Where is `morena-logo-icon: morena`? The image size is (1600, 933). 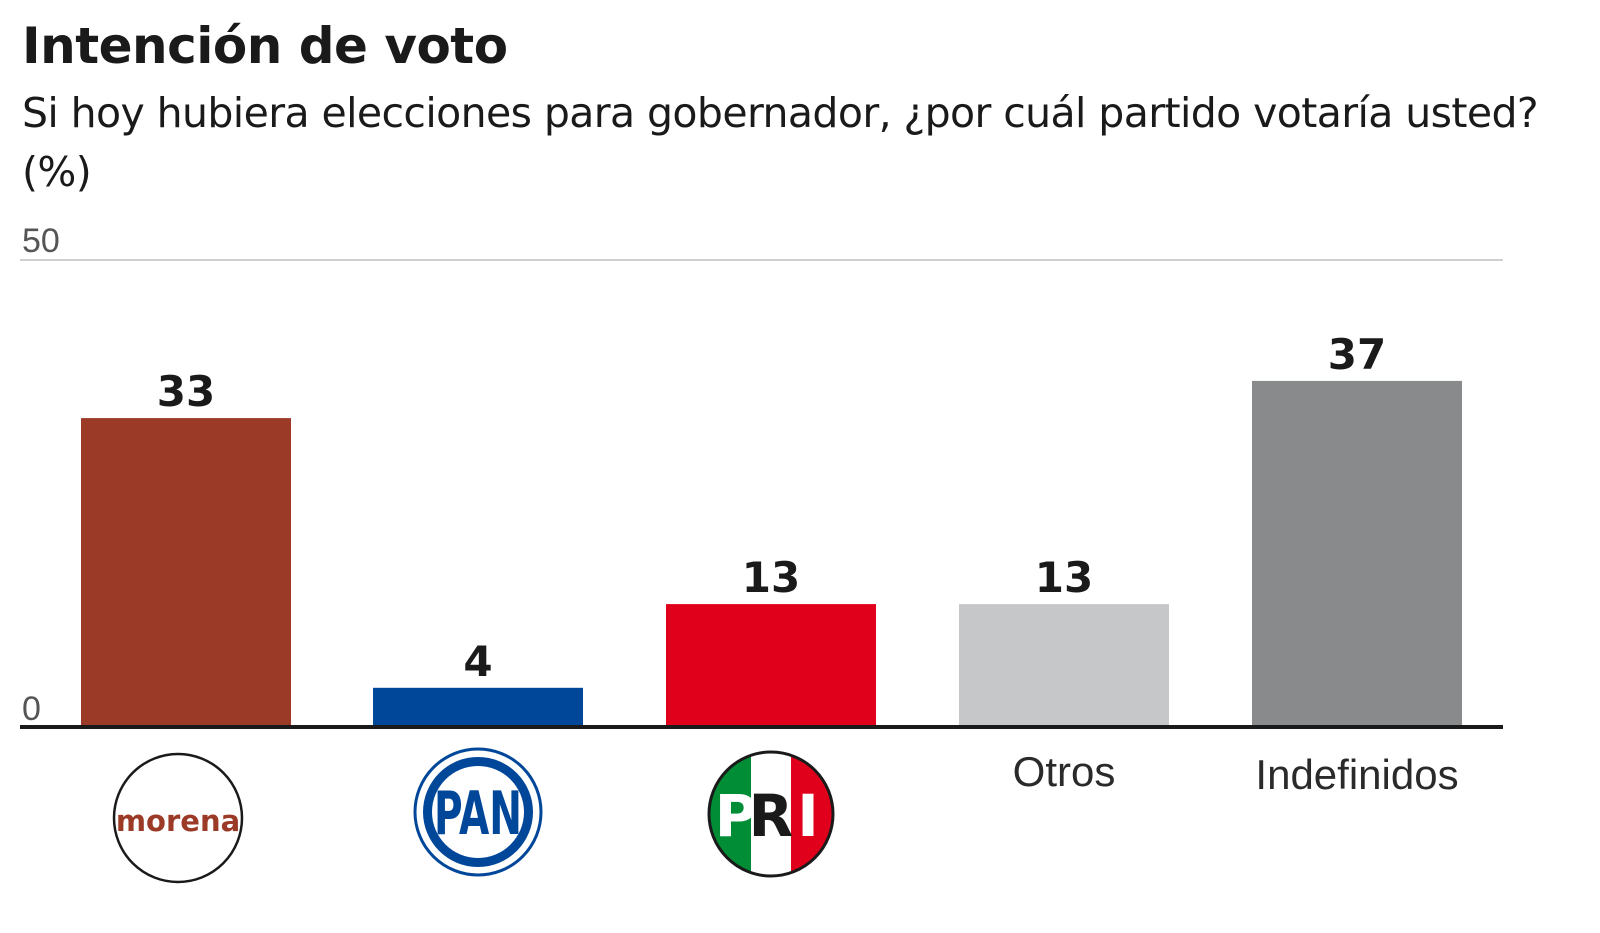
morena-logo-icon: morena is located at coordinates (178, 818).